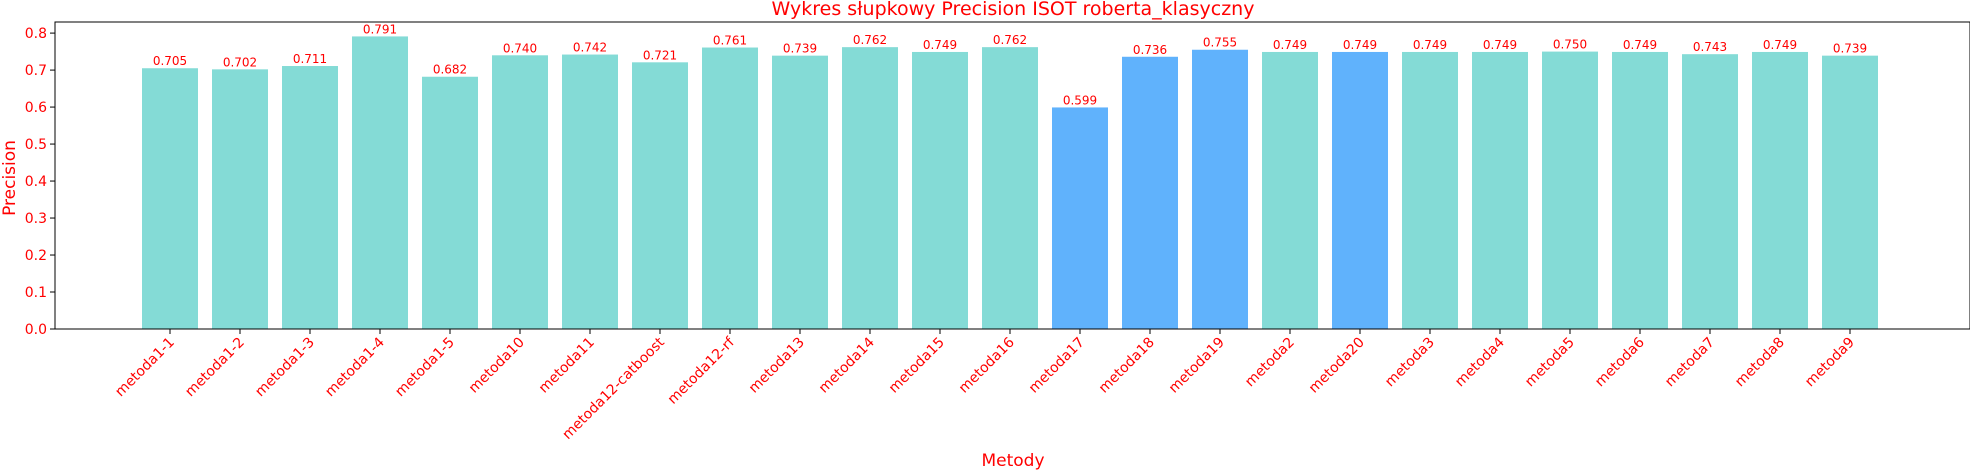  I want to click on bar-metoda15, so click(940, 190).